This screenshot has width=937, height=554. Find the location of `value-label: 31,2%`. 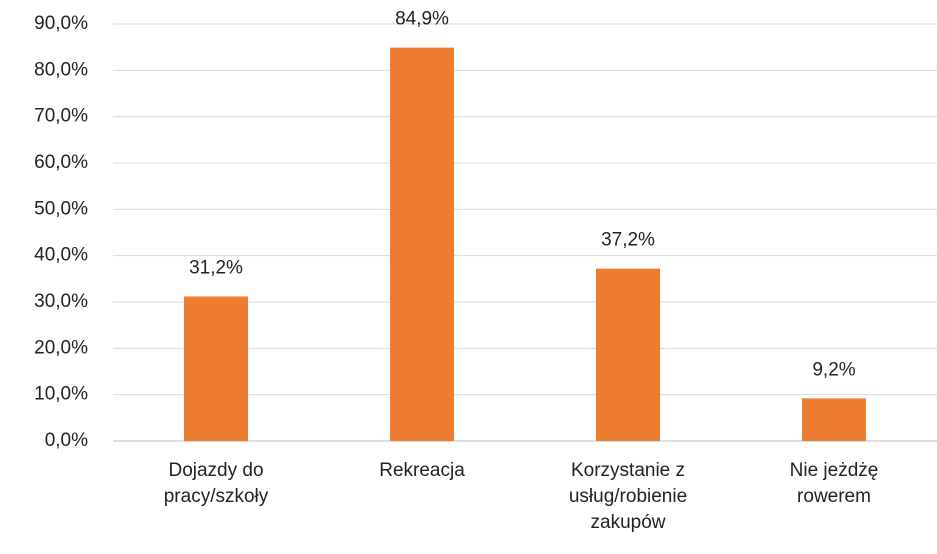

value-label: 31,2% is located at coordinates (216, 267).